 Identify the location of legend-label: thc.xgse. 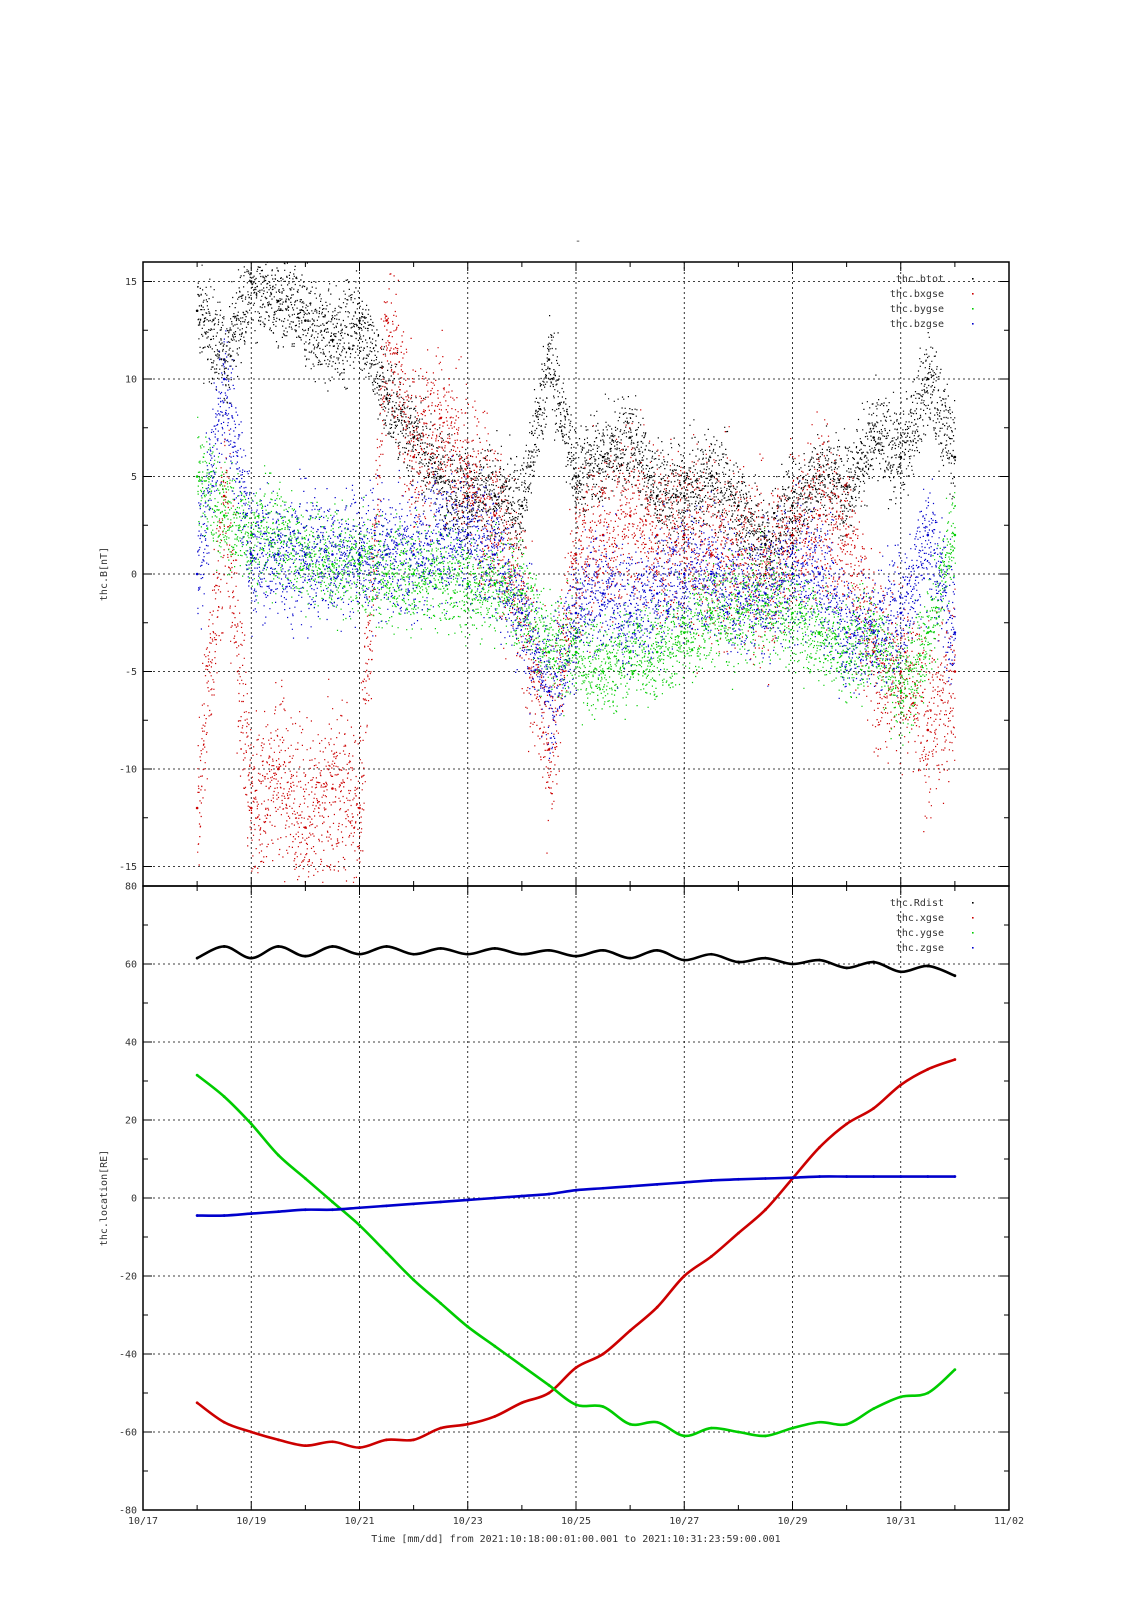
(920, 918).